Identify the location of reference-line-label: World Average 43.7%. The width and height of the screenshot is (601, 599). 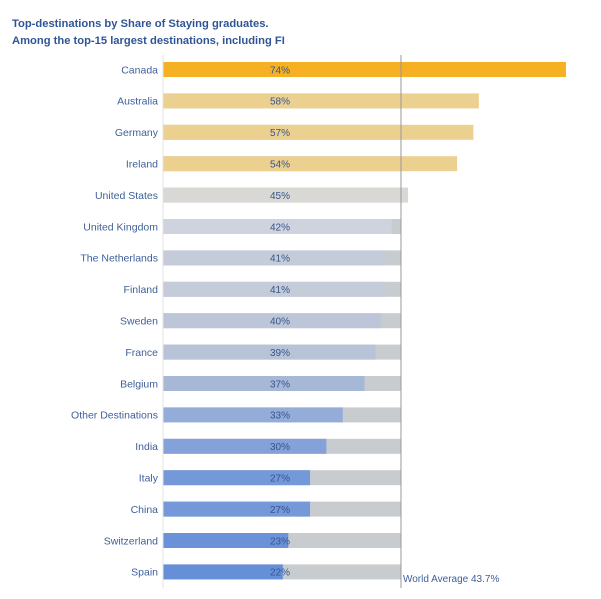
(451, 579).